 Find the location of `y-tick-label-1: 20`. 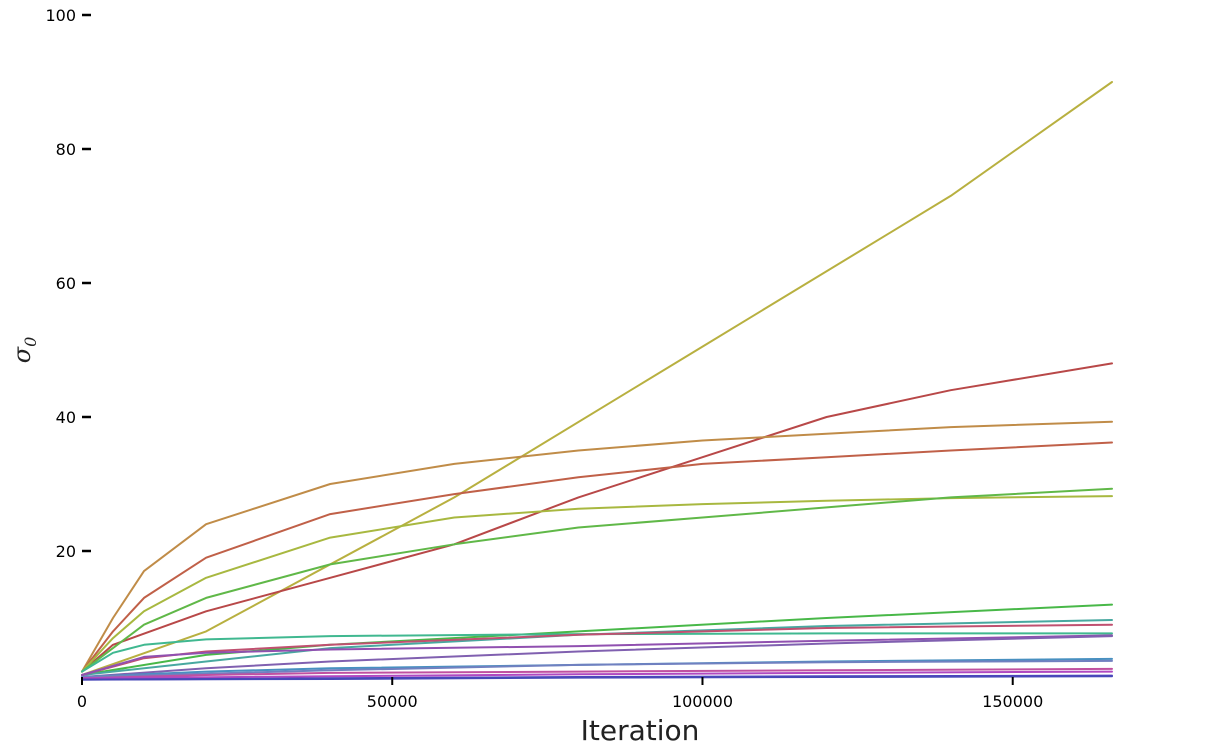

y-tick-label-1: 20 is located at coordinates (66, 551).